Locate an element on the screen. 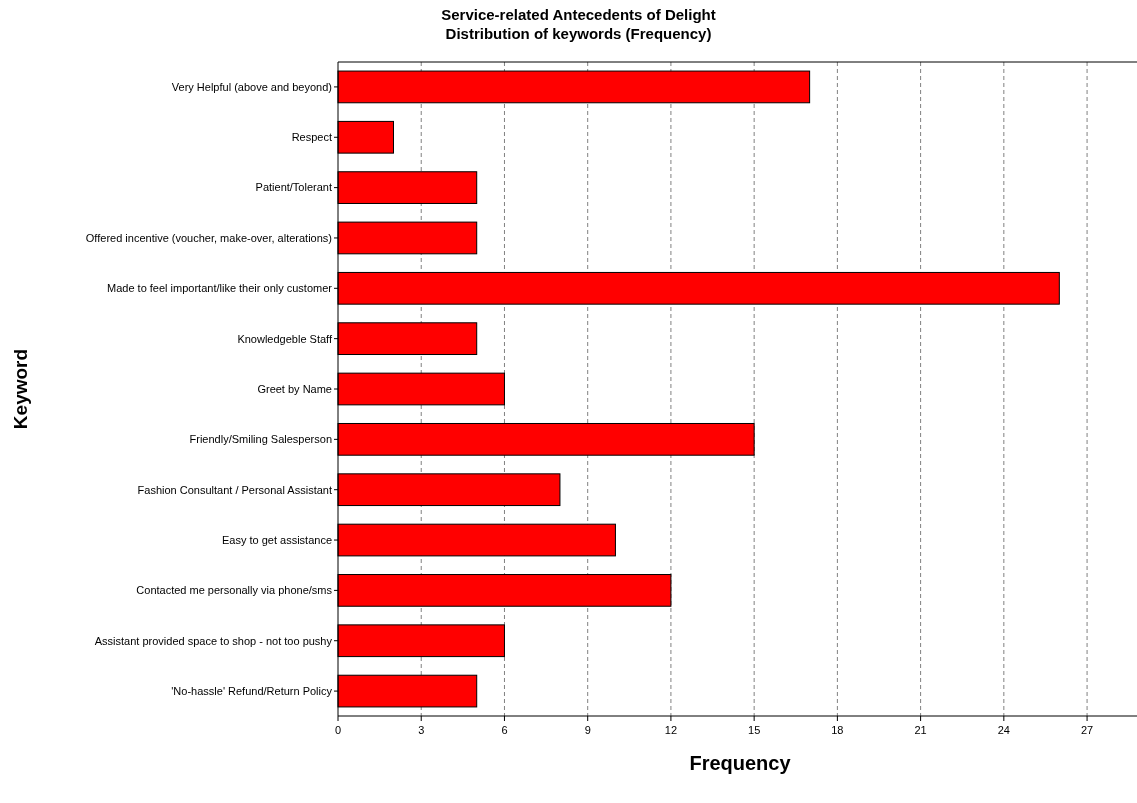 This screenshot has width=1137, height=803. y-tick-label: Very Helpful (above and beyond) is located at coordinates (251, 86).